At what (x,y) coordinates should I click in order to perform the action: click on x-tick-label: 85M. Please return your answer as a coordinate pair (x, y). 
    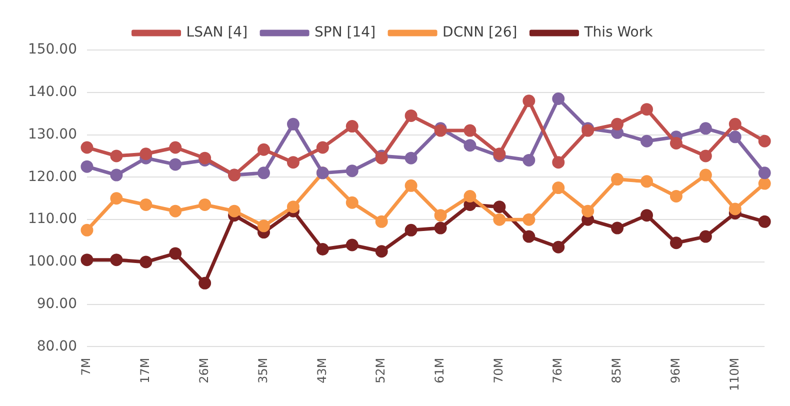
    Looking at the image, I should click on (616, 371).